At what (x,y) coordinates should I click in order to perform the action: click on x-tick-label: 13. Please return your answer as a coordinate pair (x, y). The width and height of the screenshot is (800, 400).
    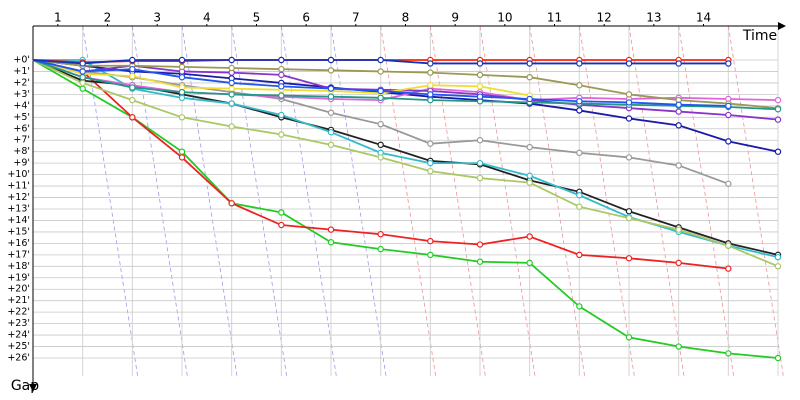
    Looking at the image, I should click on (653, 18).